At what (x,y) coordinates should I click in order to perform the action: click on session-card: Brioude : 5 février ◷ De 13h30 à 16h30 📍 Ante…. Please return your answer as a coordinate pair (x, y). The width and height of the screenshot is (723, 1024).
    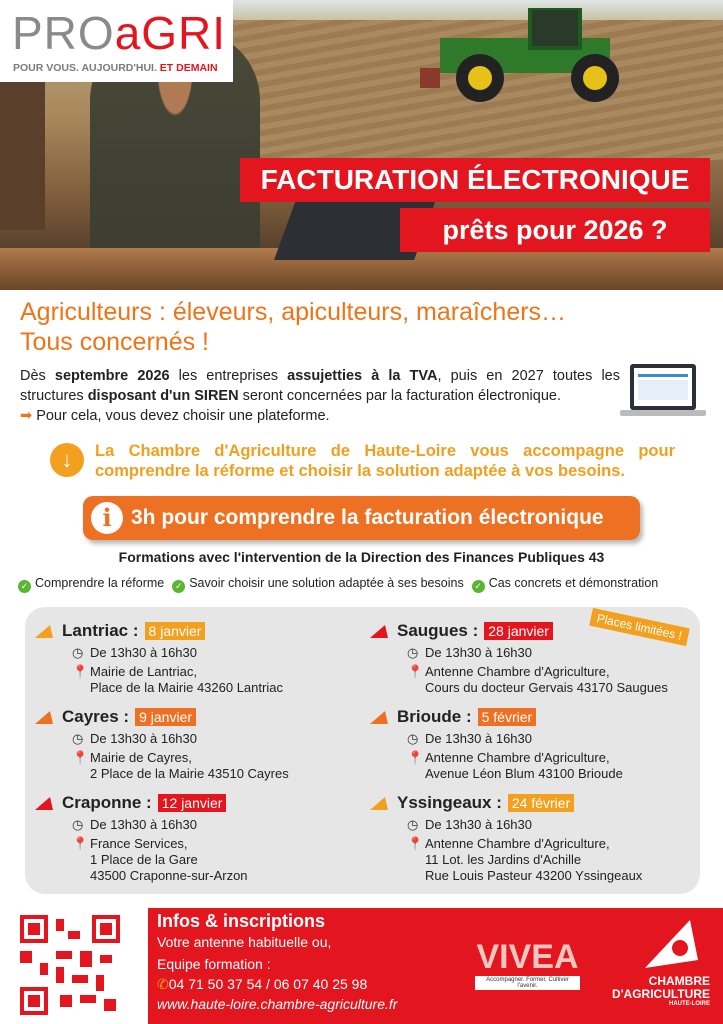
    Looking at the image, I should click on (536, 744).